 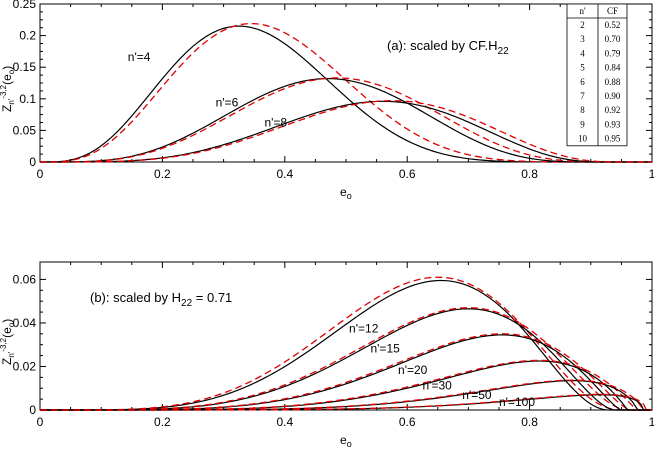 What do you see at coordinates (517, 402) in the screenshot?
I see `curve-label: n'=100` at bounding box center [517, 402].